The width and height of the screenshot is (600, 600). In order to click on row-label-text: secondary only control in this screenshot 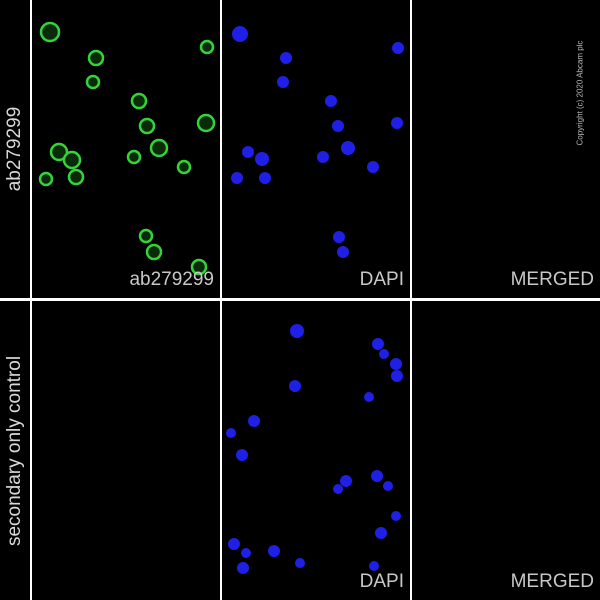, I will do `click(14, 450)`.